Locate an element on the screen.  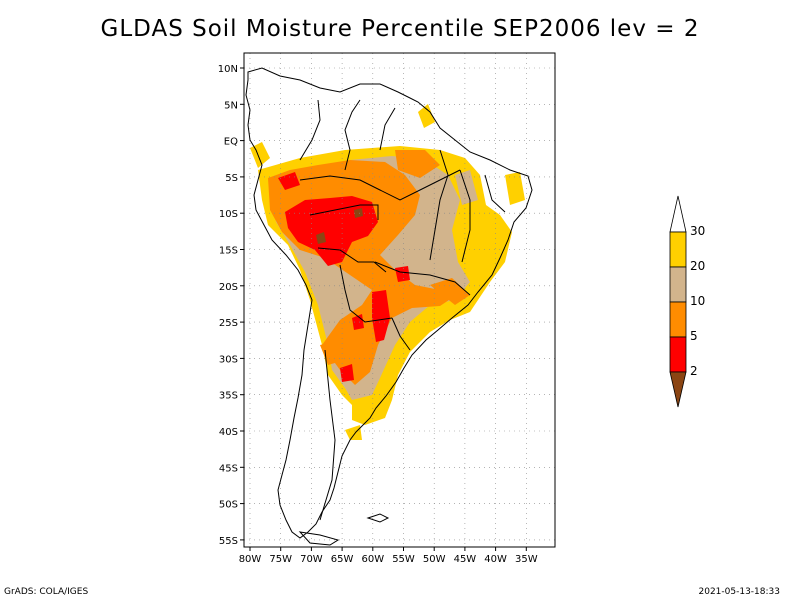
footer-timestamp: 2021-05-13-18:33 is located at coordinates (739, 592).